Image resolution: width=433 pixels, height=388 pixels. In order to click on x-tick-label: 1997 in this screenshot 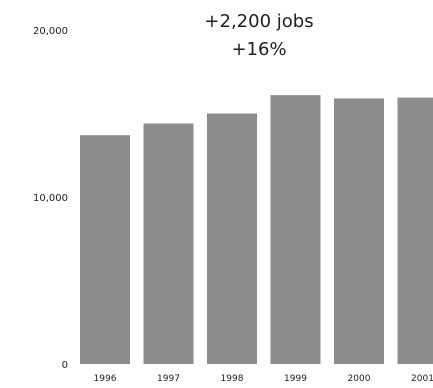, I will do `click(168, 379)`.